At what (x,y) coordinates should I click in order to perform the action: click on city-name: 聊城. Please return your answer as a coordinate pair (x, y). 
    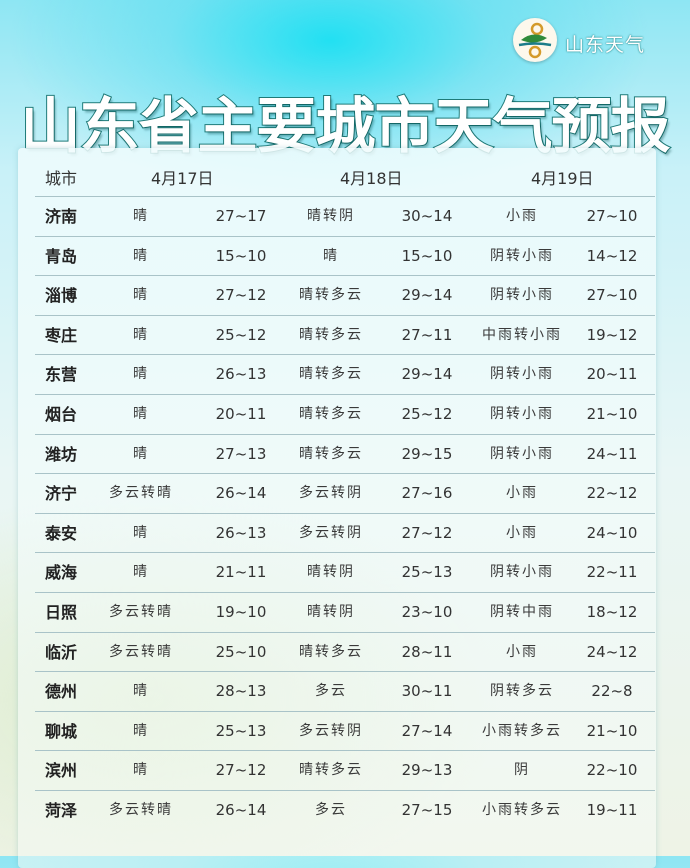
    Looking at the image, I should click on (61, 731).